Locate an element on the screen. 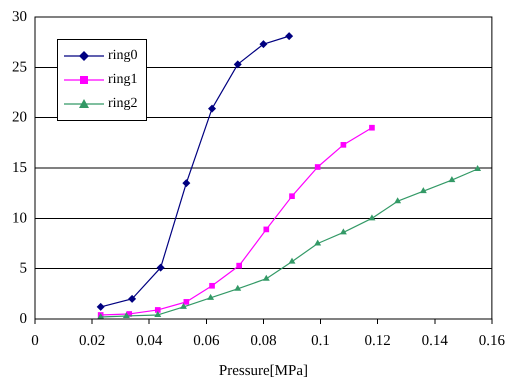 The width and height of the screenshot is (513, 386). x-tick-label: 0.06 is located at coordinates (206, 340).